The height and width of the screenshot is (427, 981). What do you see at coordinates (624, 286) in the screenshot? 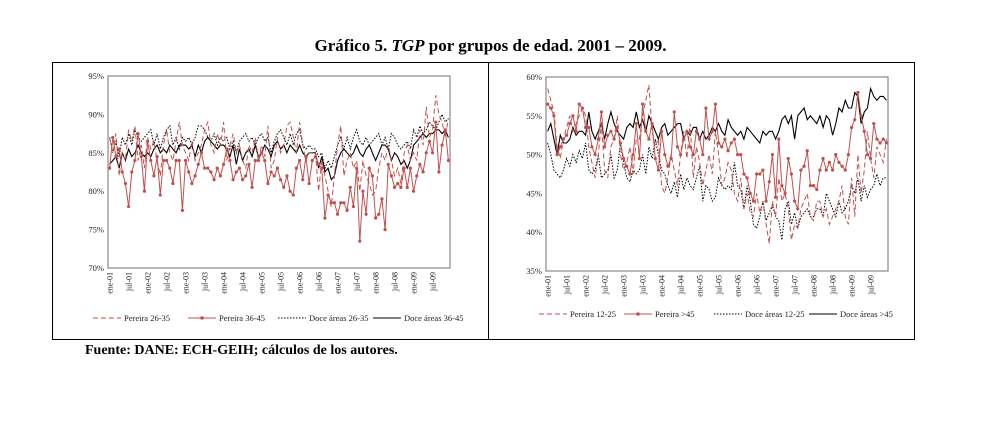
I see `x-tick-label: ene-03` at bounding box center [624, 286].